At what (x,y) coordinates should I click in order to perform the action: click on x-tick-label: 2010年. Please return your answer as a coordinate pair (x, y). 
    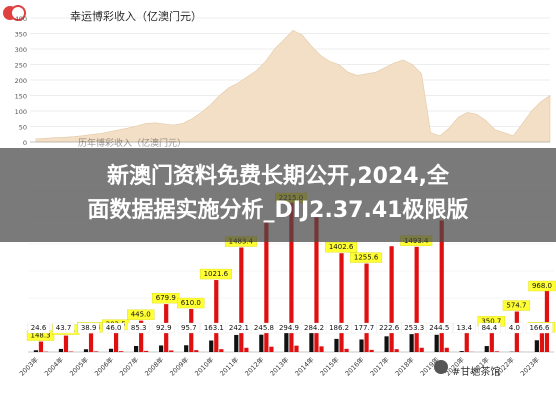
    Looking at the image, I should click on (204, 366).